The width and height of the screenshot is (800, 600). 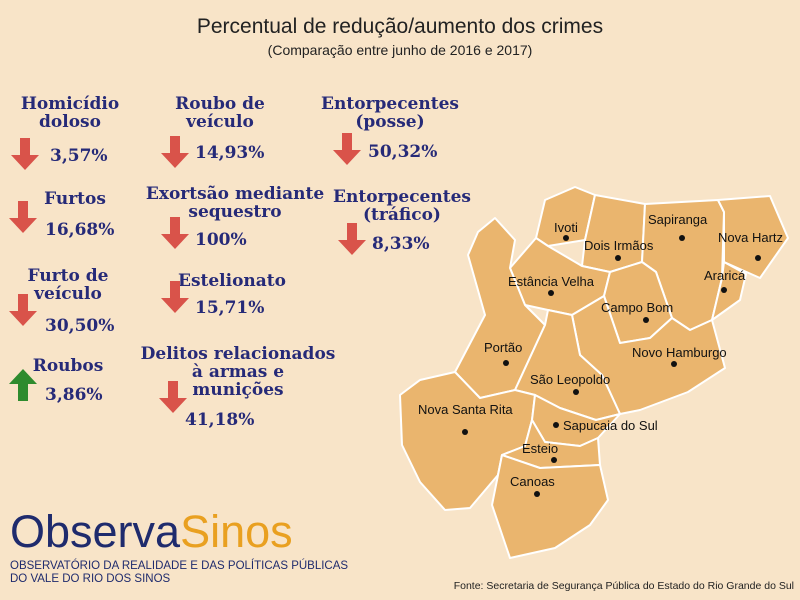 What do you see at coordinates (235, 203) in the screenshot?
I see `stat-name: Exortsão mediante sequestro` at bounding box center [235, 203].